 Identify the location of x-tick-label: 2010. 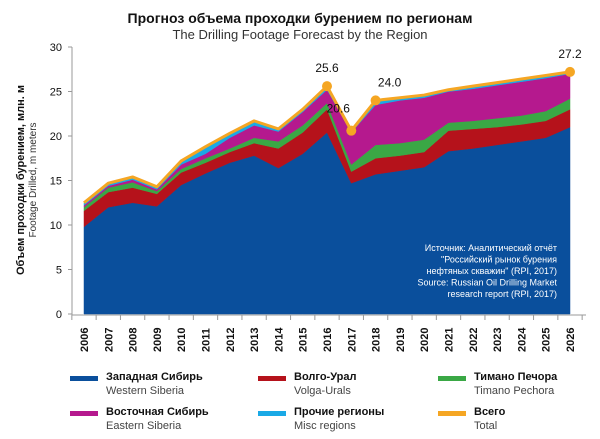
(182, 340).